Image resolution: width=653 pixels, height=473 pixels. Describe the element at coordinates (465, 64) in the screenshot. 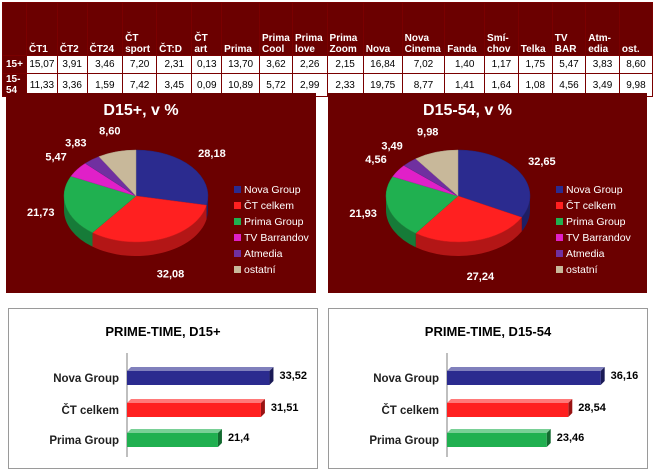

I see `table-cell: 1,40` at that location.